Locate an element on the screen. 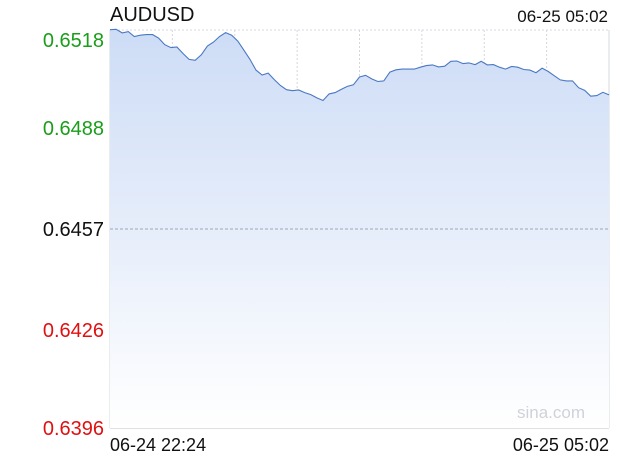 Image resolution: width=620 pixels, height=460 pixels. y-tick-label: 0.6396 is located at coordinates (73, 429).